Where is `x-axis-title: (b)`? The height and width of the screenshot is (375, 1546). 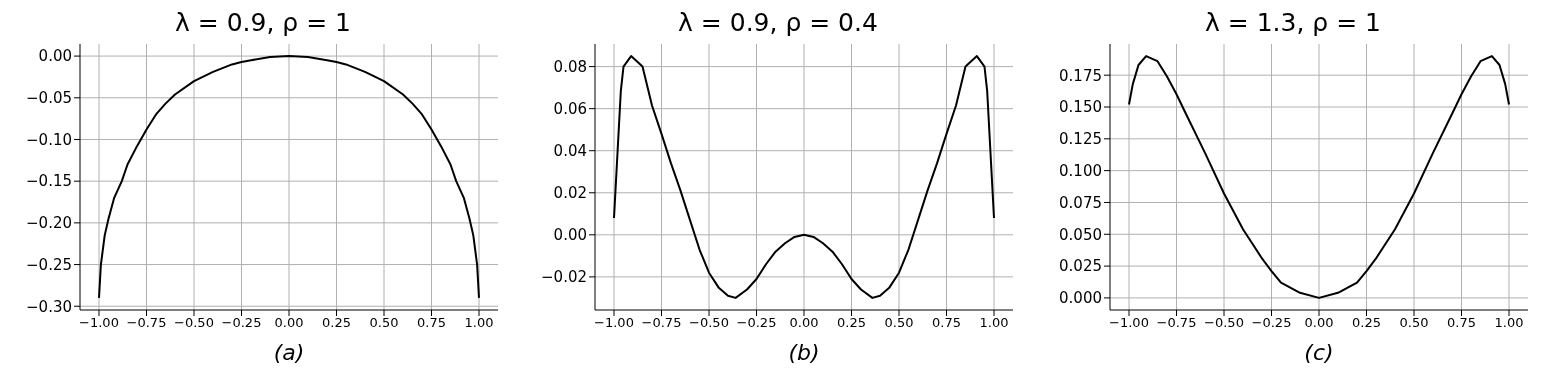
x-axis-title: (b) is located at coordinates (804, 352).